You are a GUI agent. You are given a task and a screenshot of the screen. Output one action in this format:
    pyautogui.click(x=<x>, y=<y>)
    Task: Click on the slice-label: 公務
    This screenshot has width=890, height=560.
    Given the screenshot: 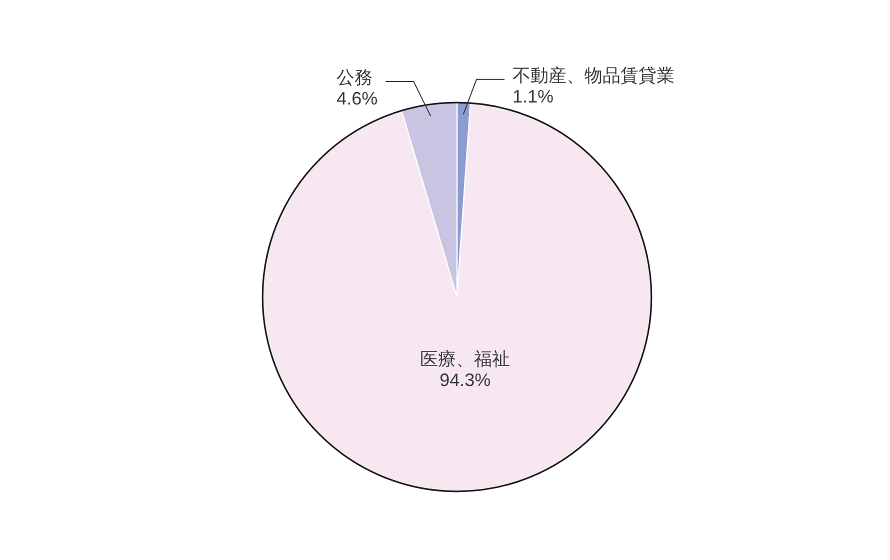 What is the action you would take?
    pyautogui.click(x=354, y=78)
    